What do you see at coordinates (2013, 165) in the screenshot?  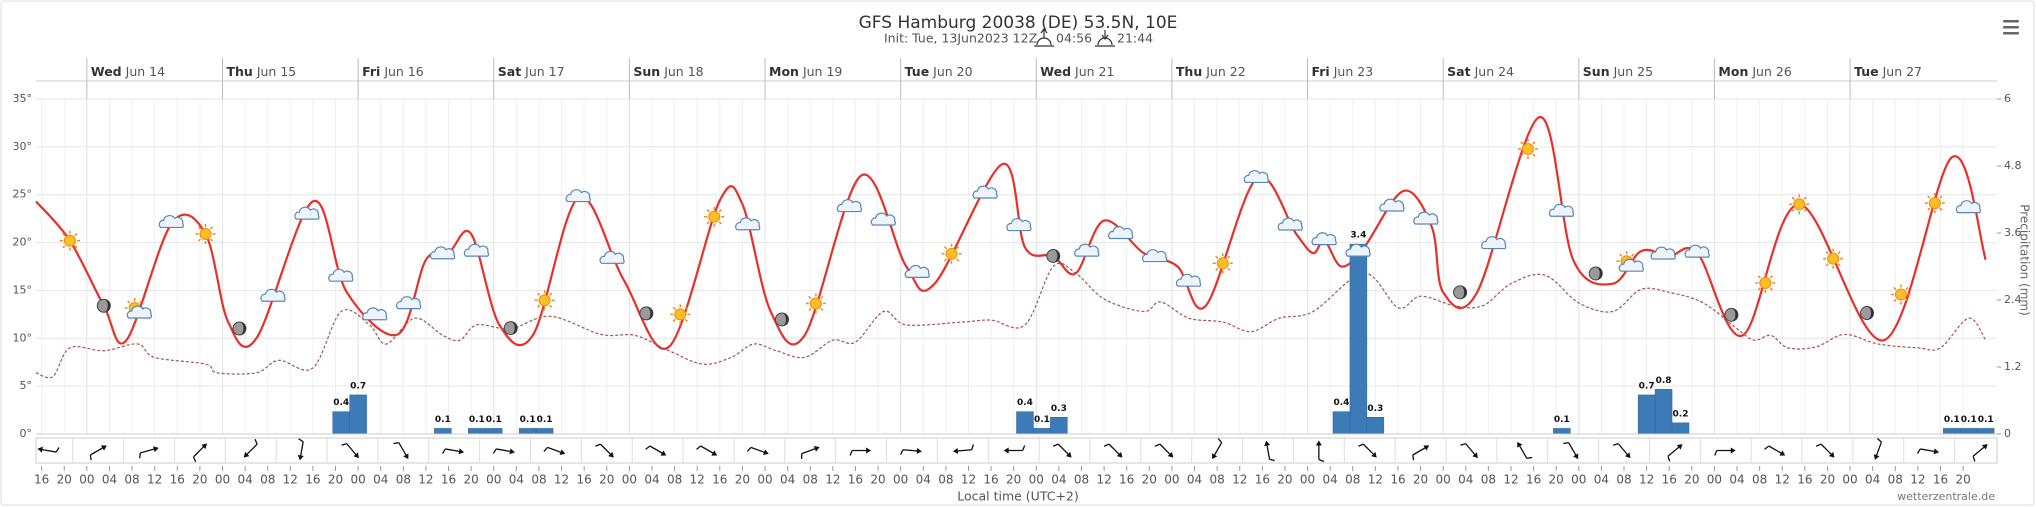 I see `y2-tick-label: 4.8` at bounding box center [2013, 165].